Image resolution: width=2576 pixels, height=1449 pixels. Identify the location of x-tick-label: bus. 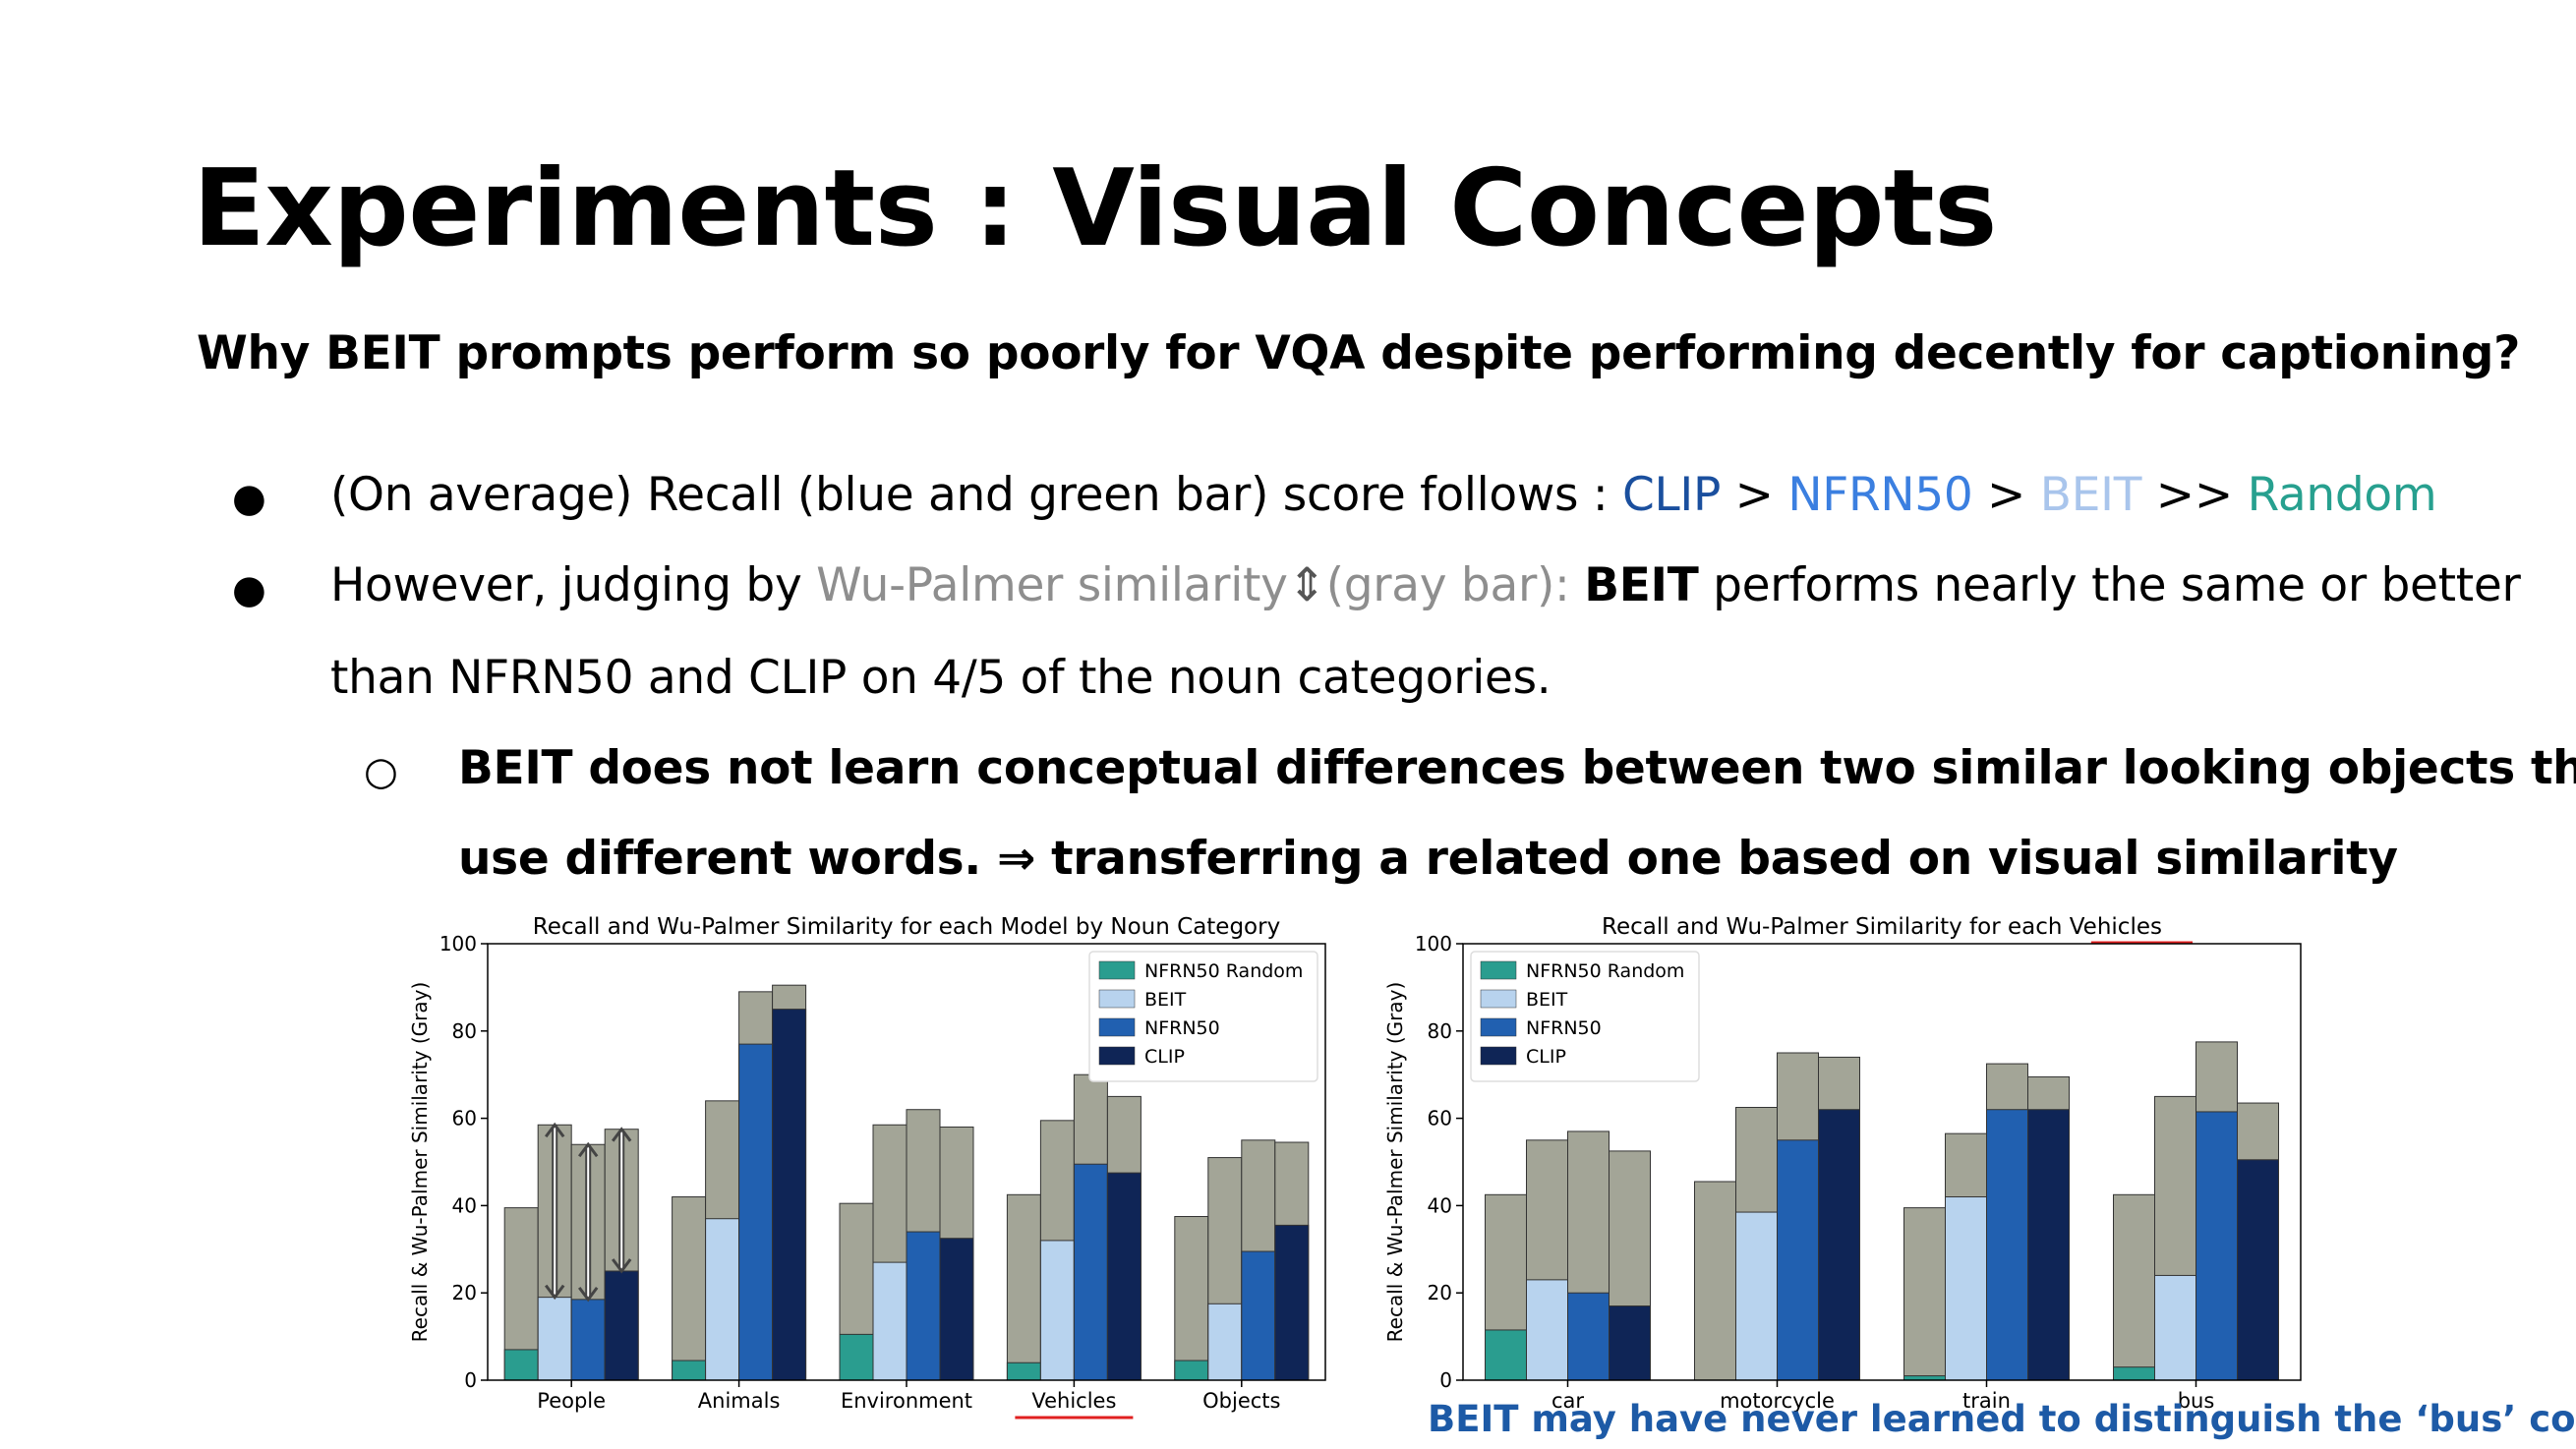
(2196, 1401).